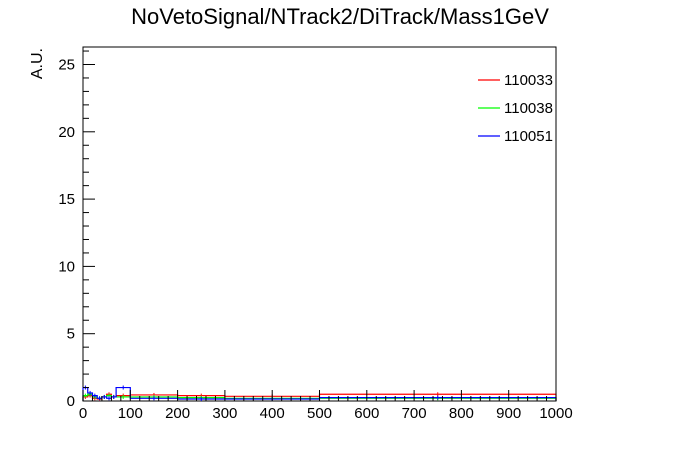 The height and width of the screenshot is (472, 696). What do you see at coordinates (71, 401) in the screenshot?
I see `y-tick-label: 0` at bounding box center [71, 401].